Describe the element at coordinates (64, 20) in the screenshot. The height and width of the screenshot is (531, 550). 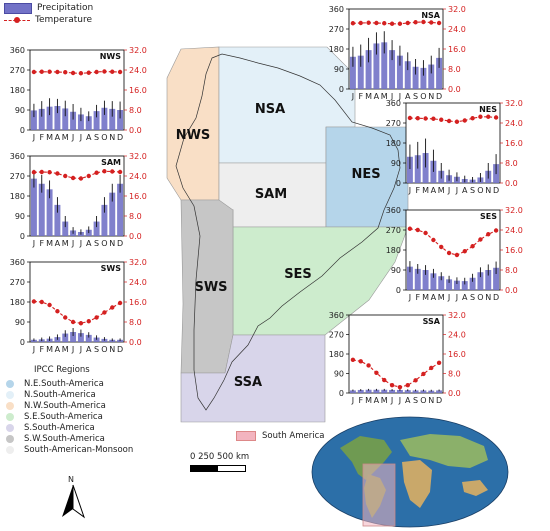
I see `legend-temperature-label: Temperature` at that location.